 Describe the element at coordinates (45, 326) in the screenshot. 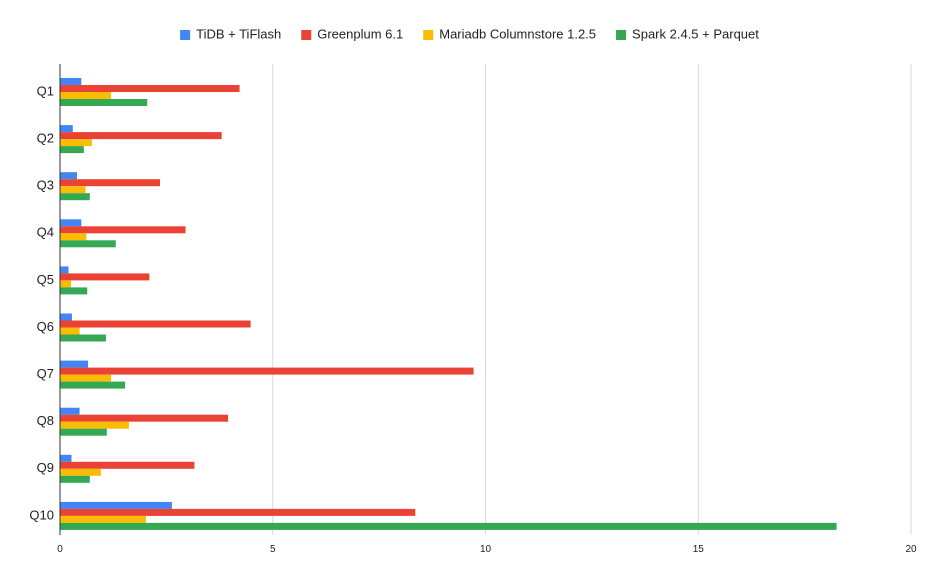

I see `category-label-q6: Q6` at that location.